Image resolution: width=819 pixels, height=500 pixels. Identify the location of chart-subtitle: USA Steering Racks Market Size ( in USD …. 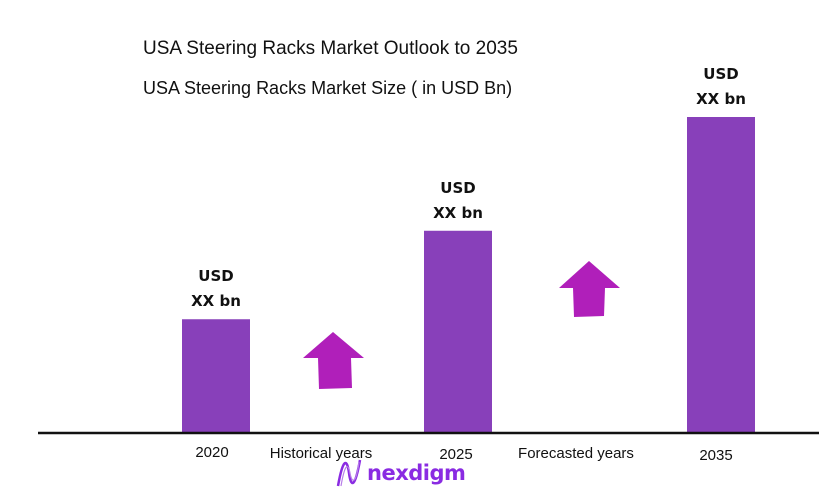
(328, 88).